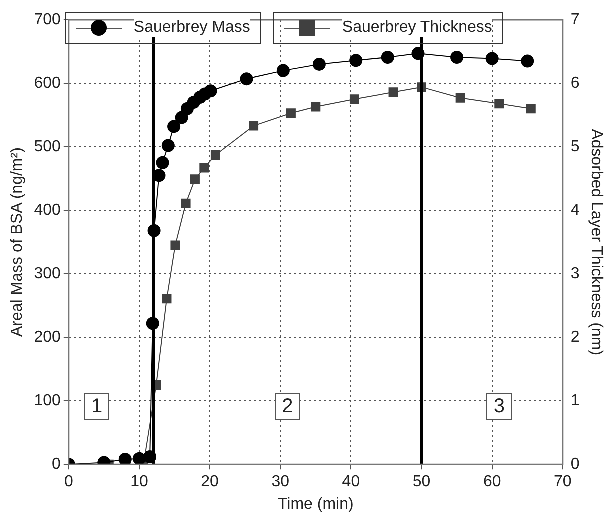 The height and width of the screenshot is (522, 614). Describe the element at coordinates (47, 273) in the screenshot. I see `y-tick-label: 300` at that location.